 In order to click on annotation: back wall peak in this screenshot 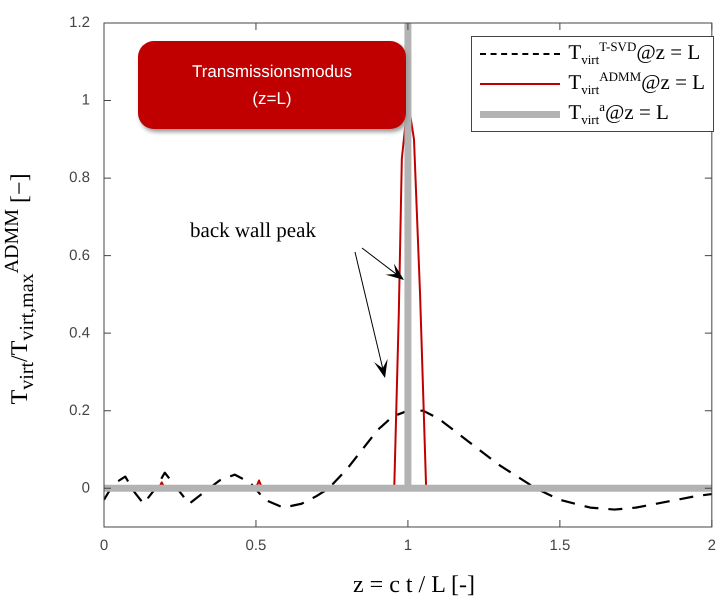, I will do `click(253, 230)`.